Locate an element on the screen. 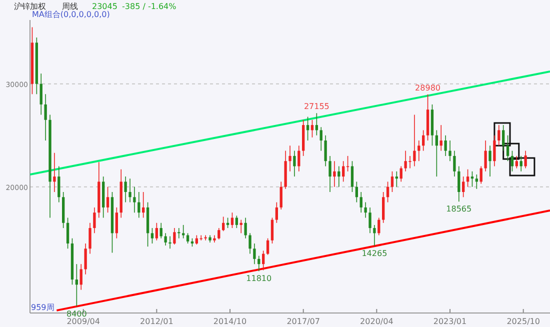 This screenshot has height=327, width=550. chart-subtitle: 周线 is located at coordinates (70, 6).